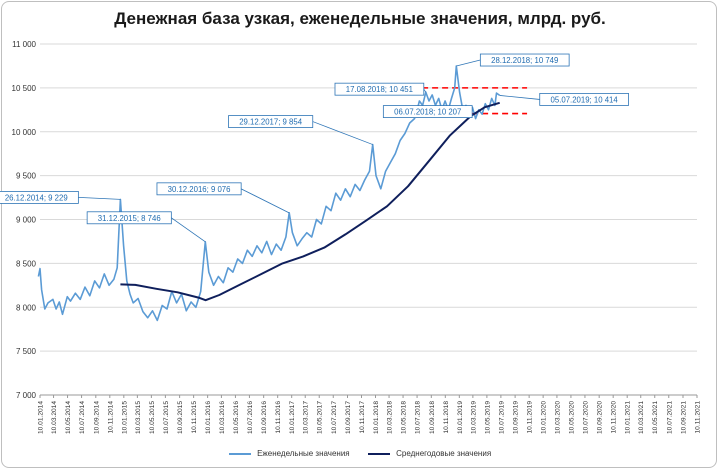 This screenshot has width=720, height=471. What do you see at coordinates (487, 417) in the screenshot?
I see `x-tick-label: 10.05.2019` at bounding box center [487, 417].